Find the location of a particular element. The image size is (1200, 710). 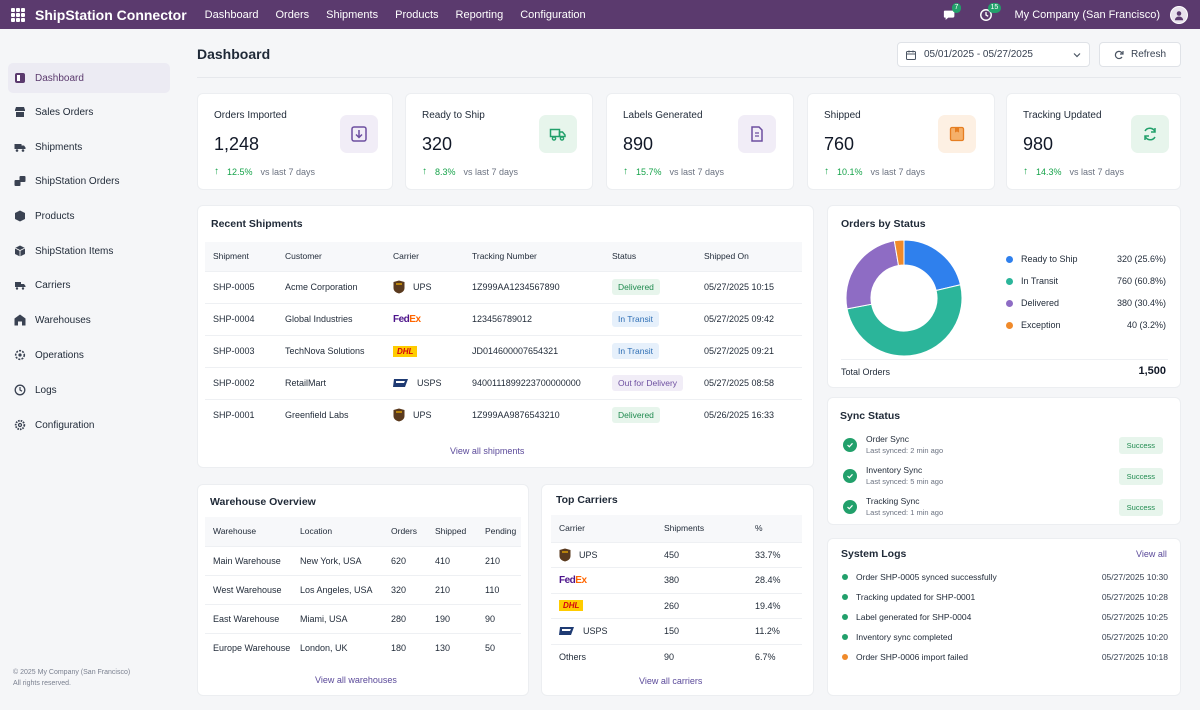

log-text: Order SHP-0006 import failed is located at coordinates (912, 657).